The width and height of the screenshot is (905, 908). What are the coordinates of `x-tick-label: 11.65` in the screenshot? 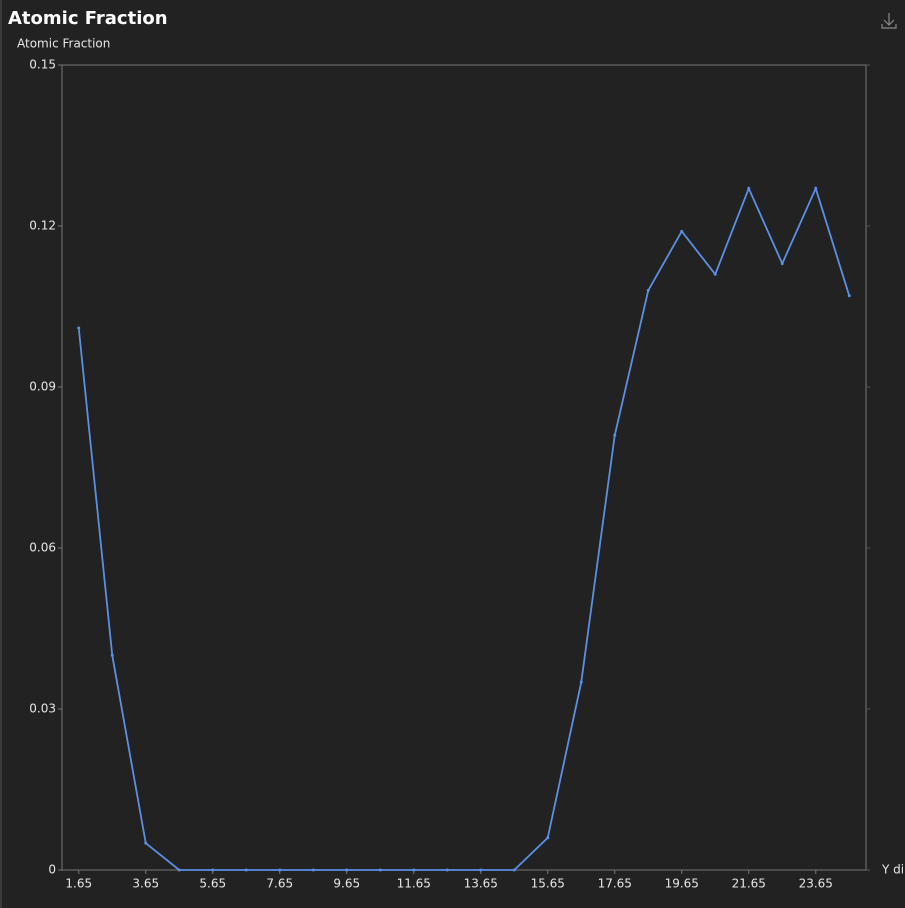 It's located at (414, 884).